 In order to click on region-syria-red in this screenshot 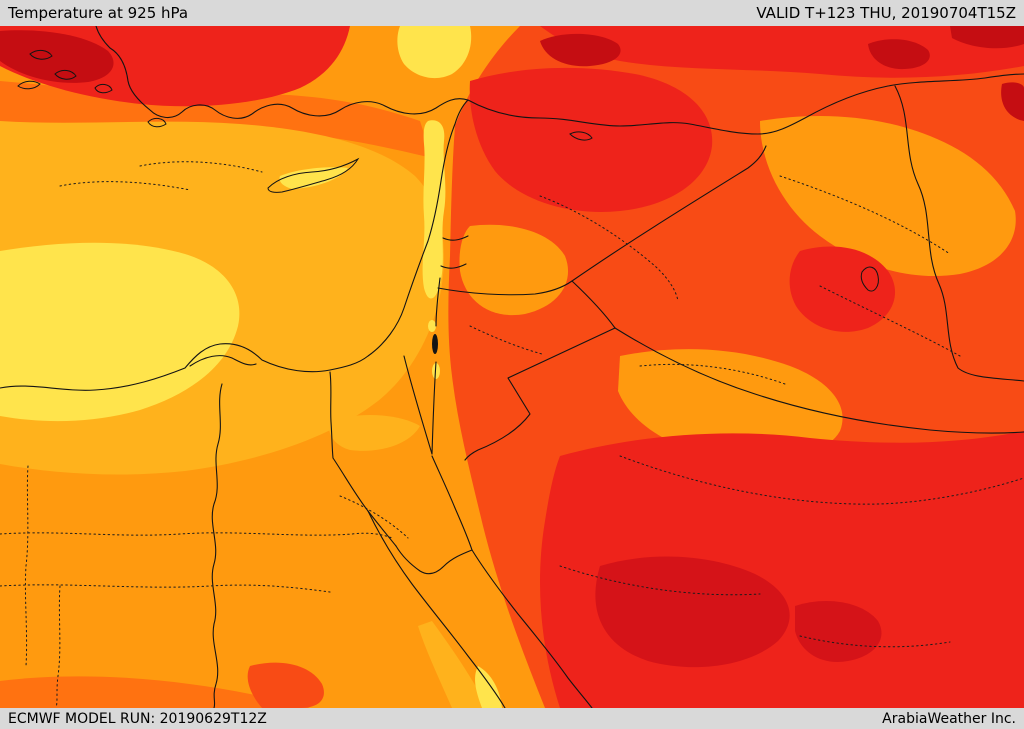, I will do `click(591, 139)`.